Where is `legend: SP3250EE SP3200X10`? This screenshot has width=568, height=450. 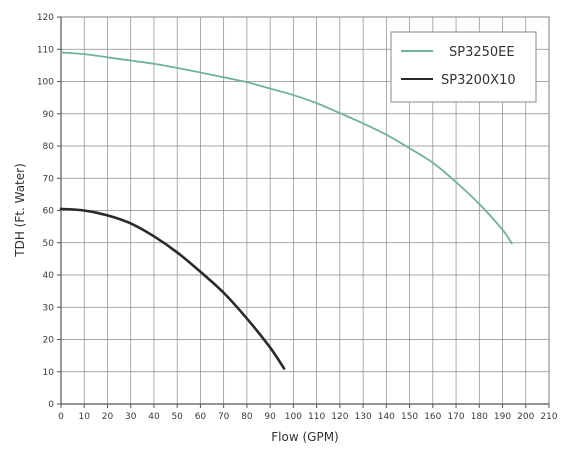 legend: SP3250EE SP3200X10 is located at coordinates (463, 67).